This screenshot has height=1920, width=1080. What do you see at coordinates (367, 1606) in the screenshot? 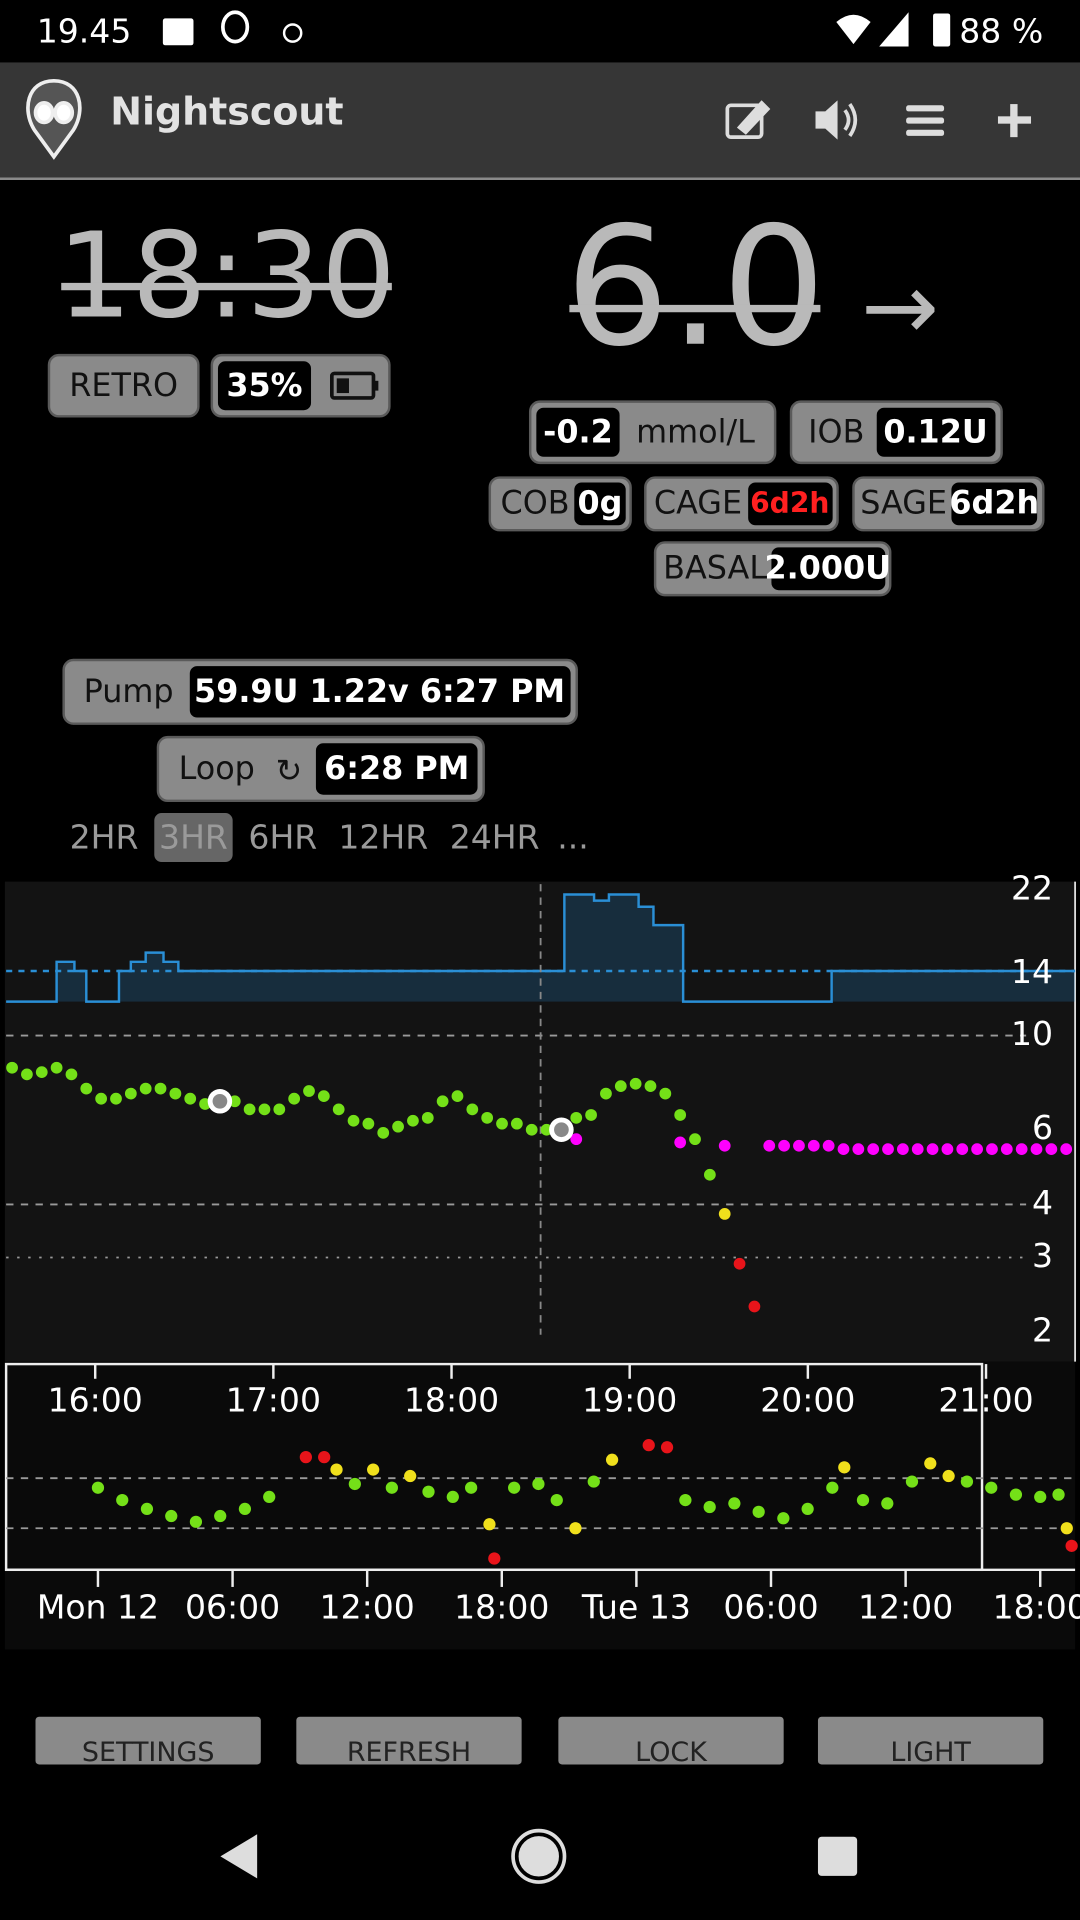
I see `x-tick-label: 12:00` at bounding box center [367, 1606].